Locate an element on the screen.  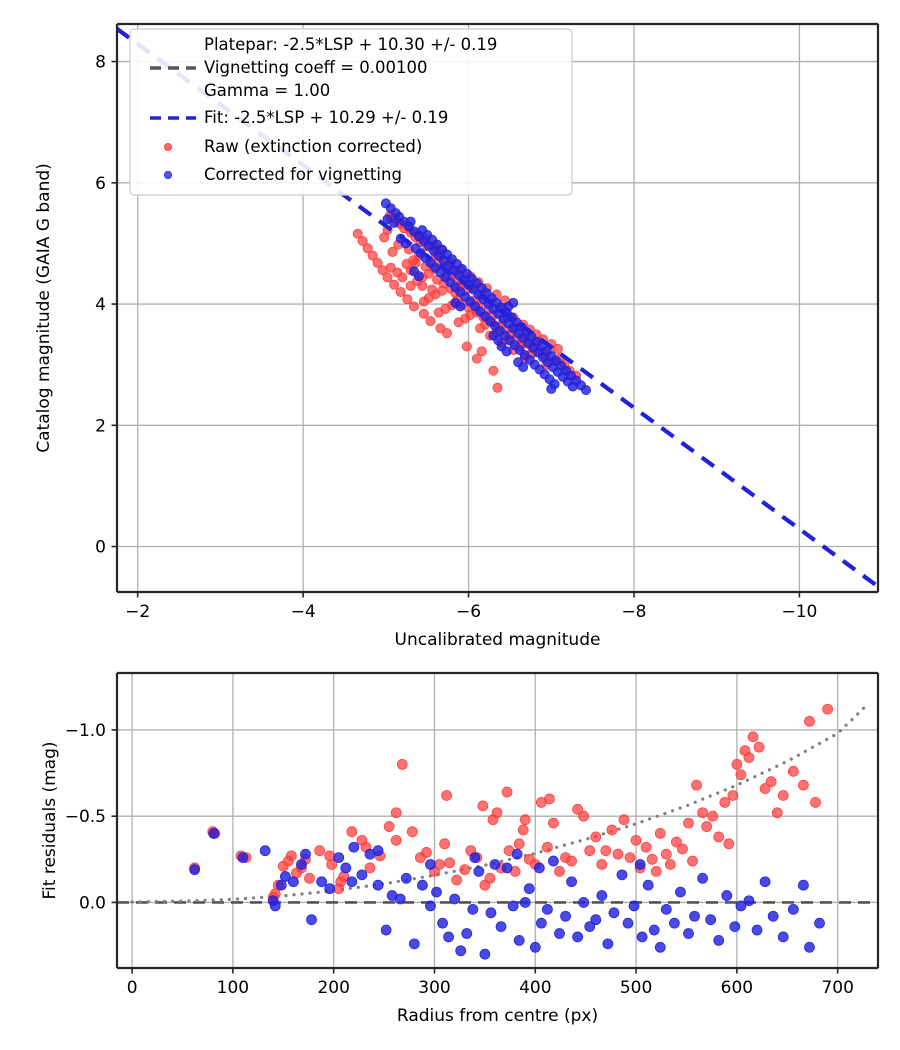
legend-entry: Raw (extinction corrected) is located at coordinates (292, 146).